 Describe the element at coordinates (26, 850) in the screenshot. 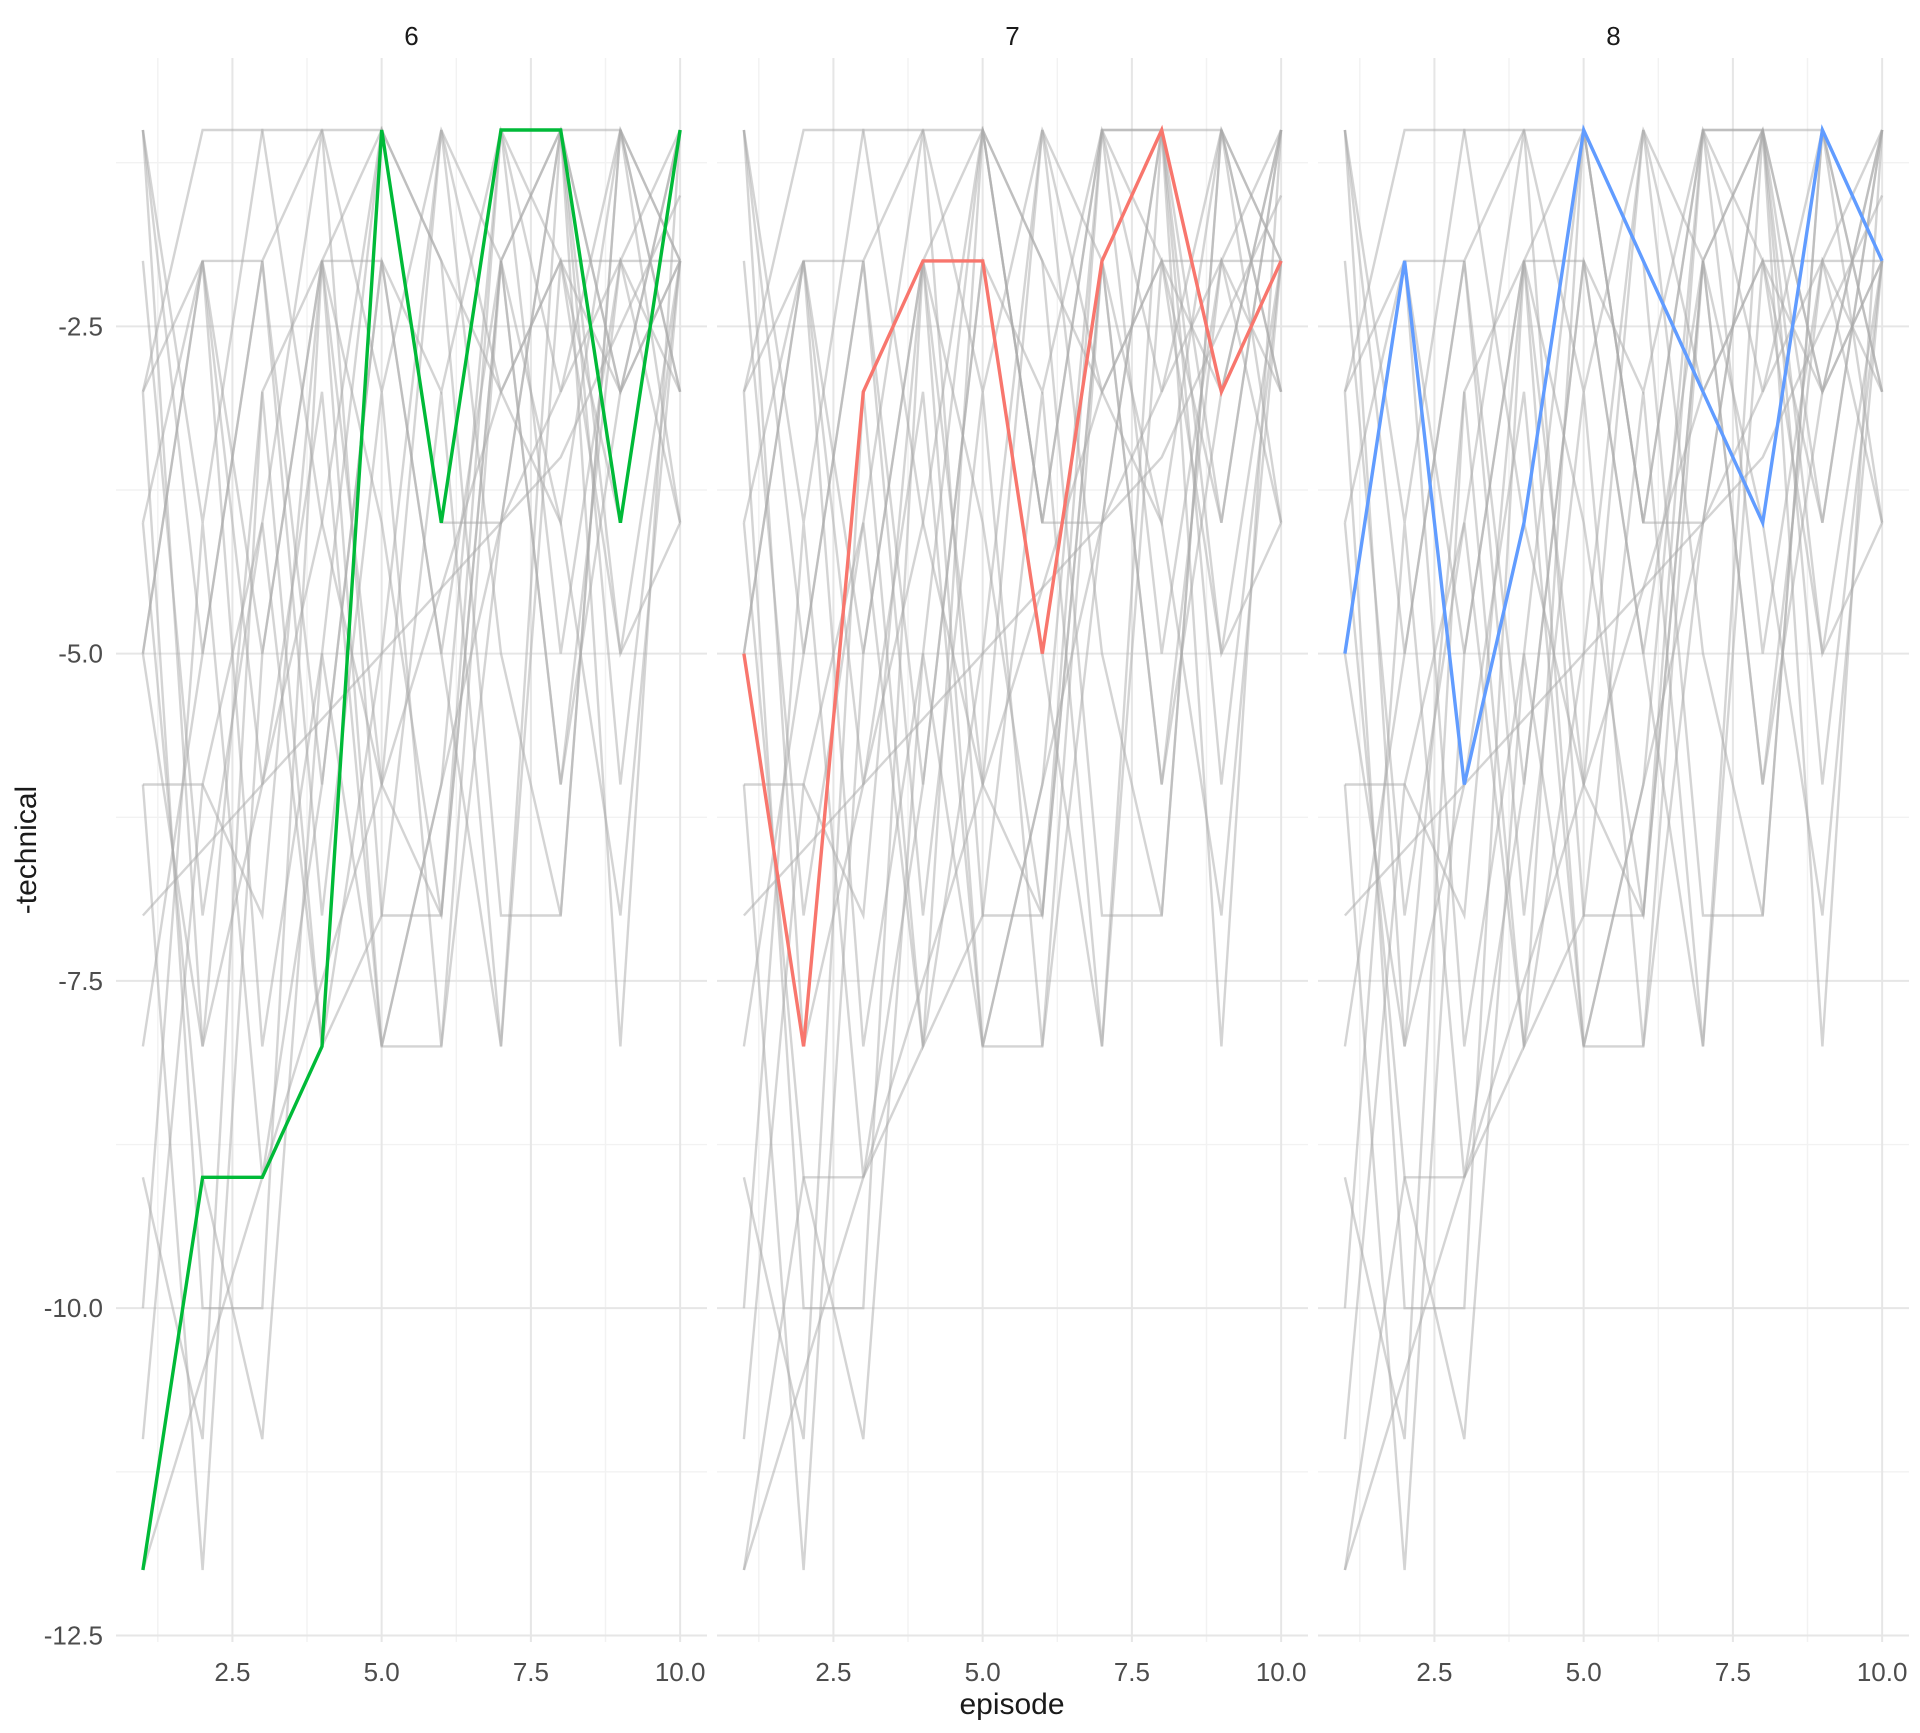

I see `y-axis-title: -technical` at that location.